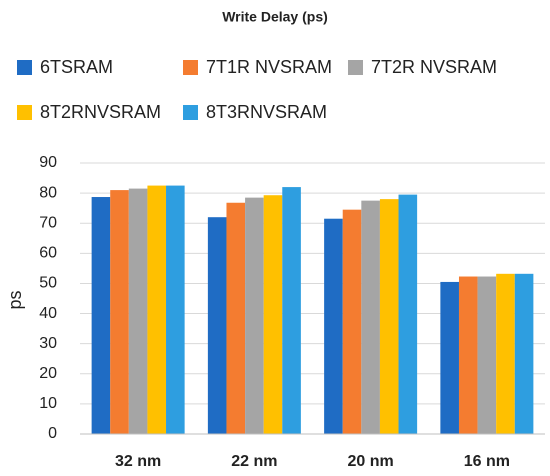  I want to click on x-tick-label: 16 nm, so click(487, 461).